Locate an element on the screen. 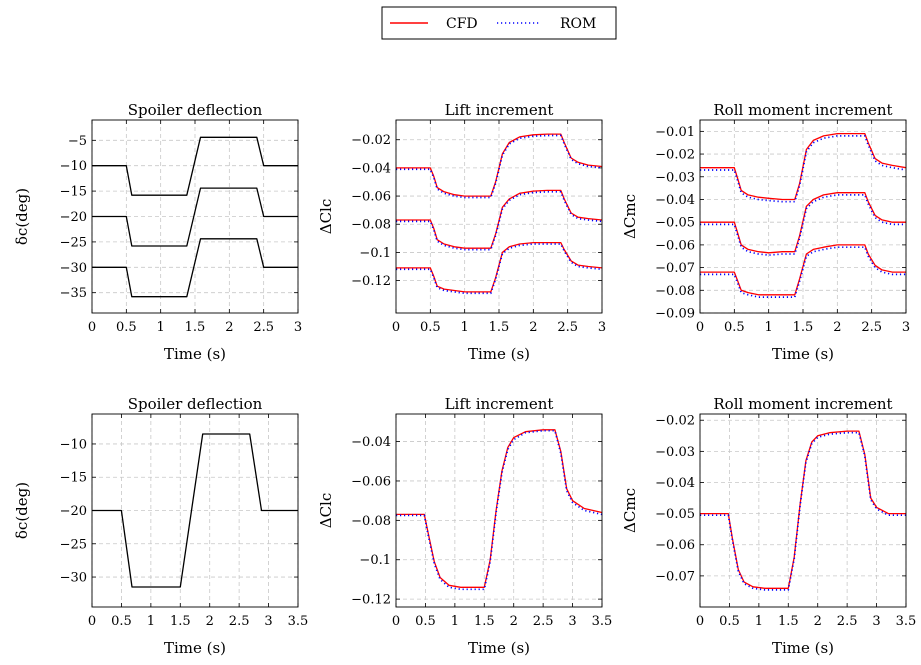  y-axis-label: δc(deg) is located at coordinates (22, 216).